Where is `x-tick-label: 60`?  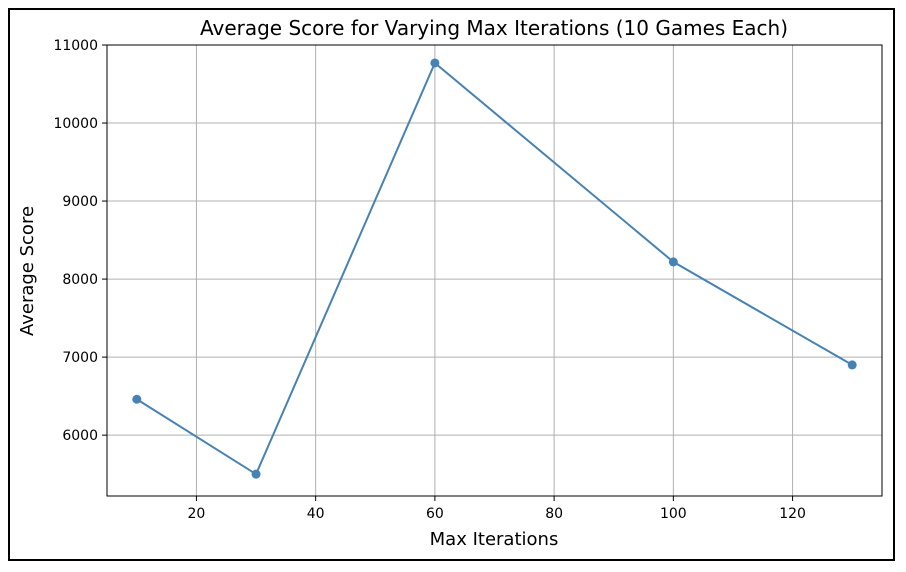
x-tick-label: 60 is located at coordinates (435, 514).